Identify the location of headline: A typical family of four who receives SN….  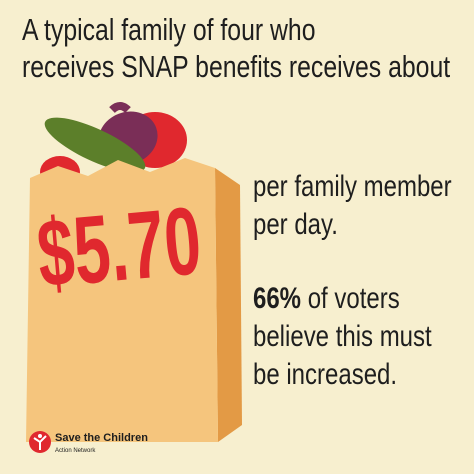
(236, 47).